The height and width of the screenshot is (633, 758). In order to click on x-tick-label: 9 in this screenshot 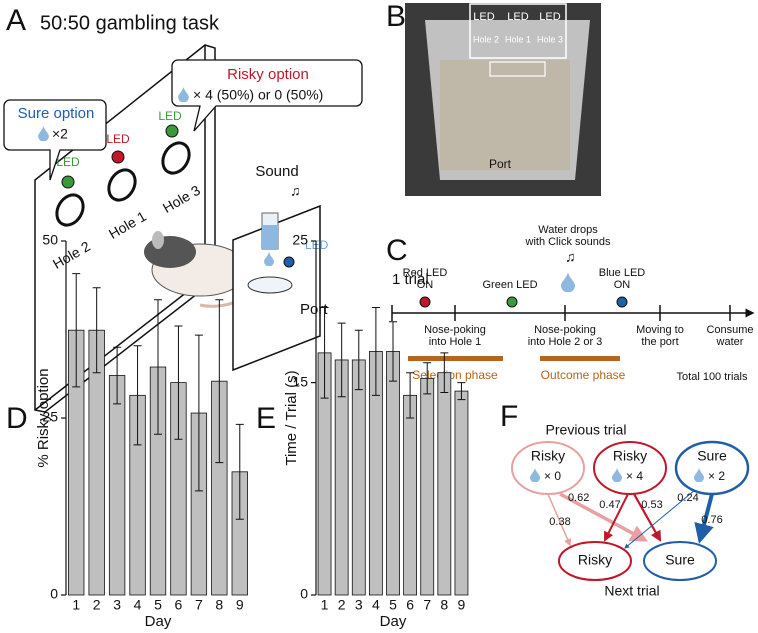, I will do `click(462, 605)`.